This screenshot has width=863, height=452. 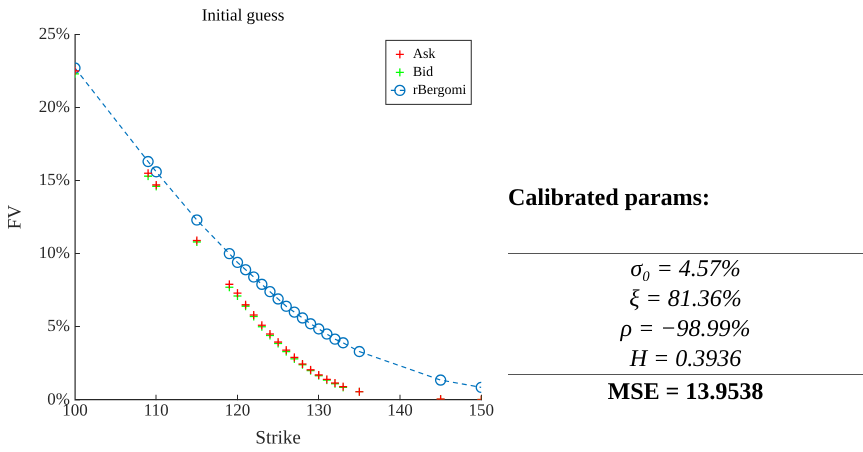 What do you see at coordinates (424, 54) in the screenshot?
I see `legend-label: Ask` at bounding box center [424, 54].